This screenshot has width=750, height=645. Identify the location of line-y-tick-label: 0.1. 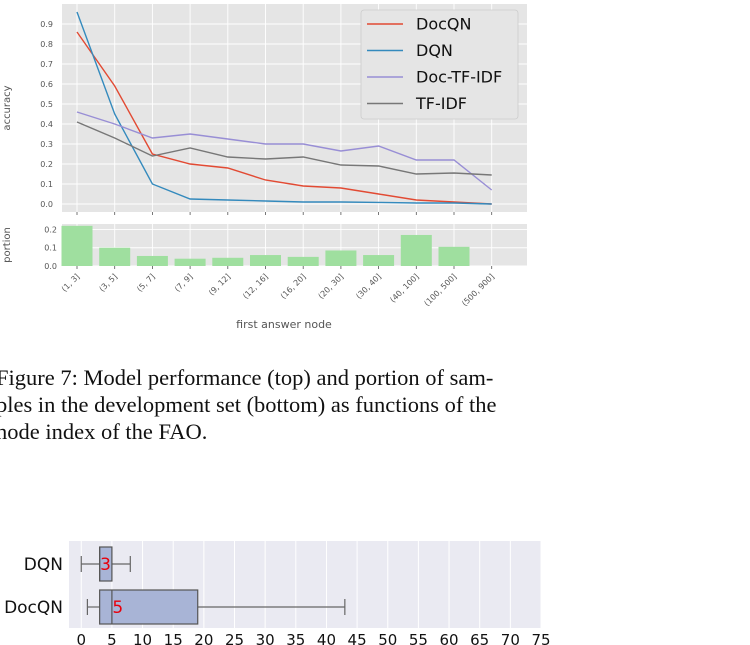
(46, 184).